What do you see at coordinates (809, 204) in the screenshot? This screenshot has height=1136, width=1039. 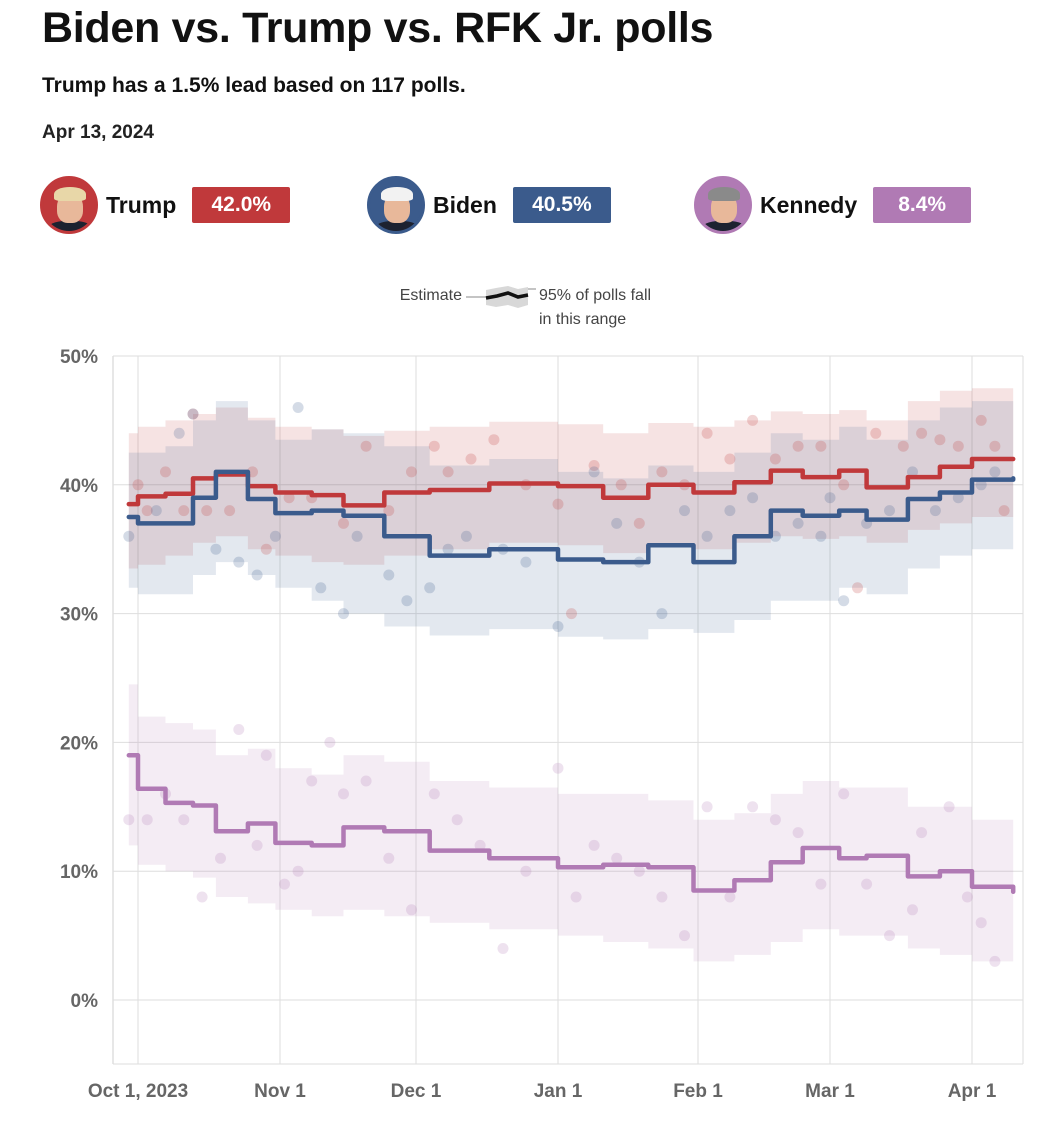 I see `kennedy-name: Kennedy` at bounding box center [809, 204].